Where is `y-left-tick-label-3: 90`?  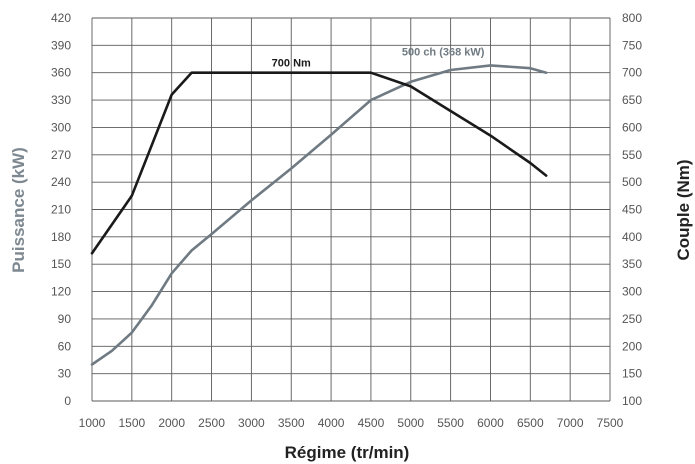
y-left-tick-label-3: 90 is located at coordinates (65, 319).